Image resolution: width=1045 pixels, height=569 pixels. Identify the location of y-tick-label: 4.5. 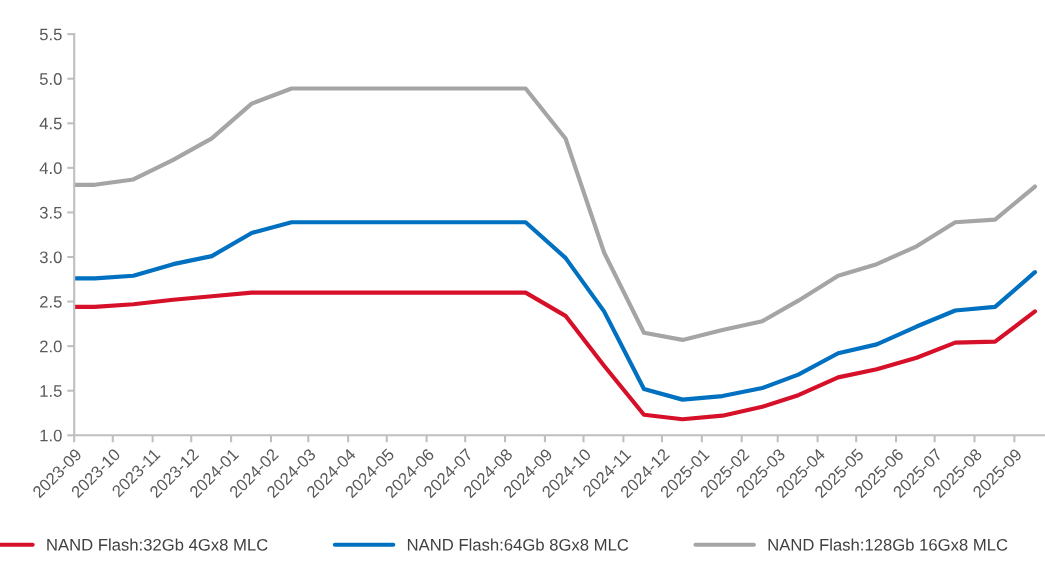
(50, 123).